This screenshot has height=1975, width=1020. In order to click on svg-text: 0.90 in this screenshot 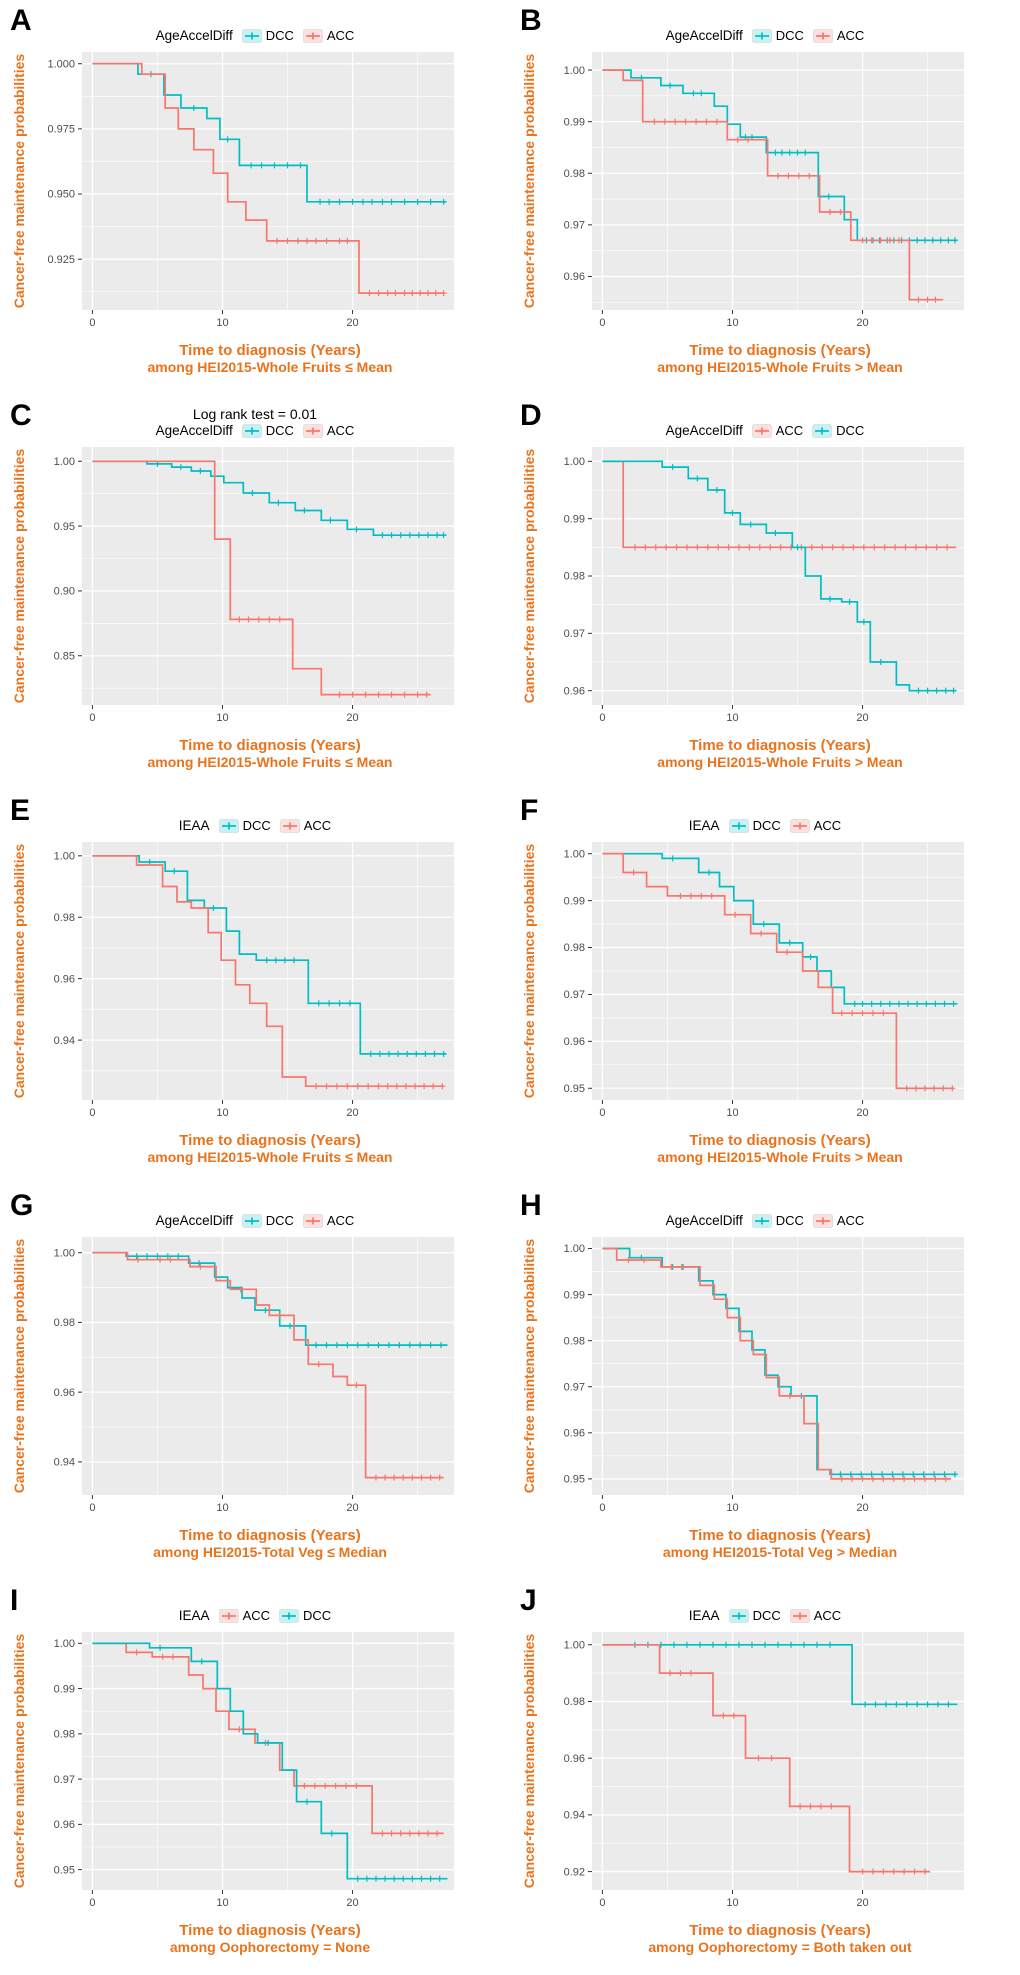, I will do `click(64, 592)`.